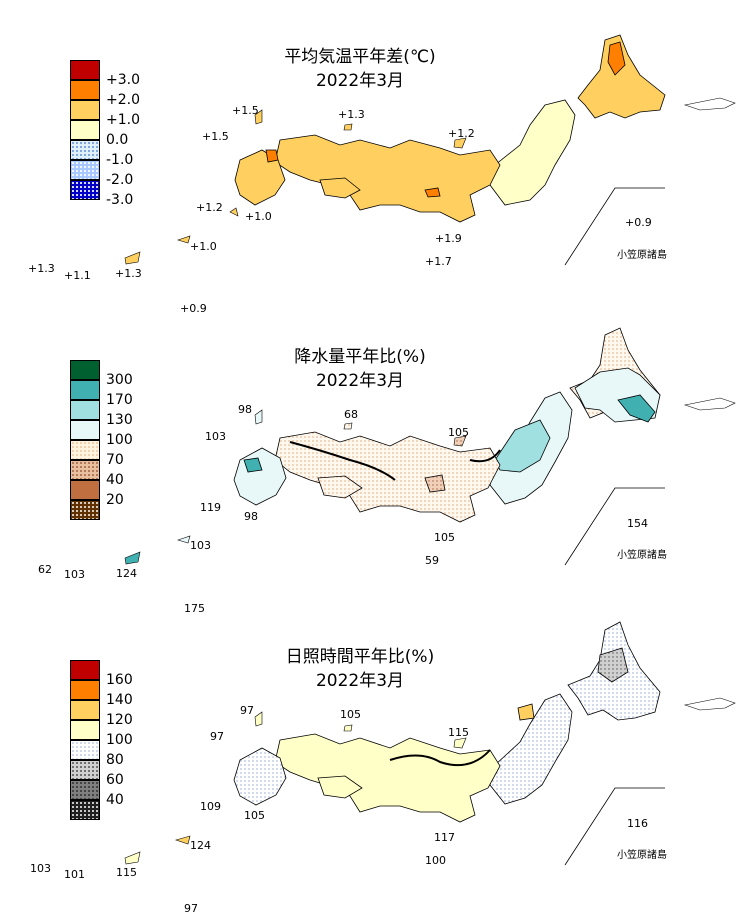  Describe the element at coordinates (120, 180) in the screenshot. I see `legend-label: -2.0` at that location.